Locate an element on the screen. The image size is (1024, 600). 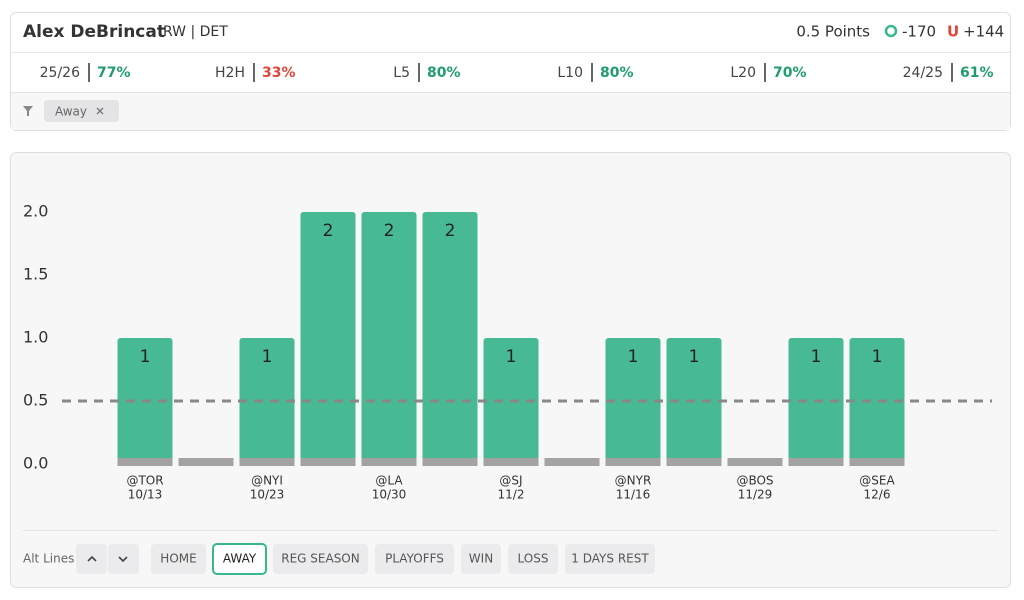
x-tick-date: 11/29 is located at coordinates (755, 495).